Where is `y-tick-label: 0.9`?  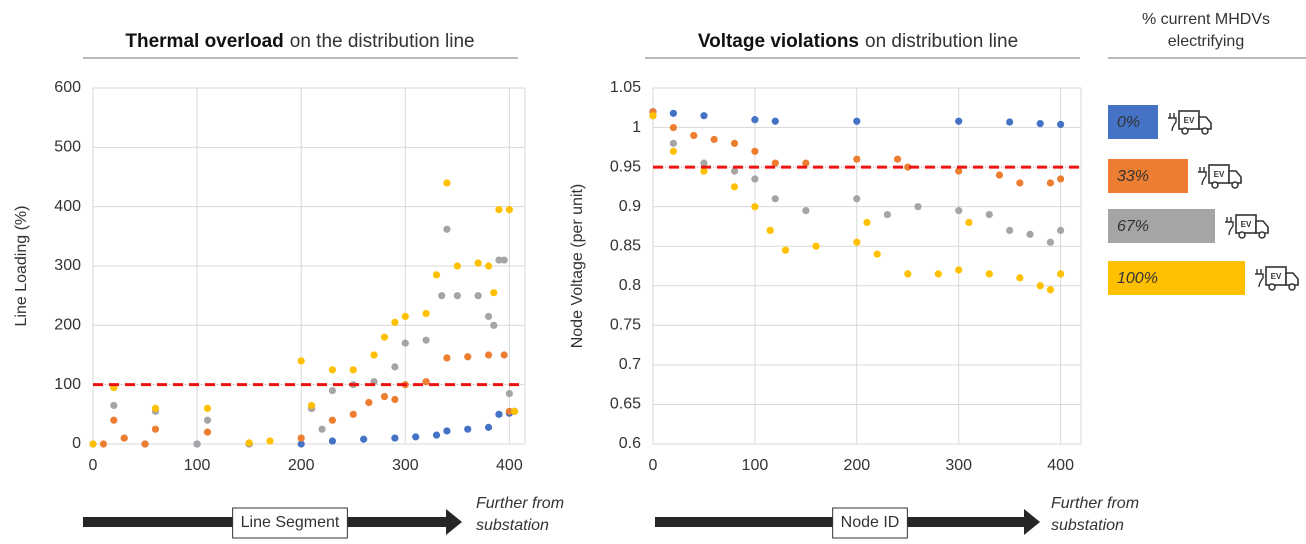
y-tick-label: 0.9 is located at coordinates (630, 206).